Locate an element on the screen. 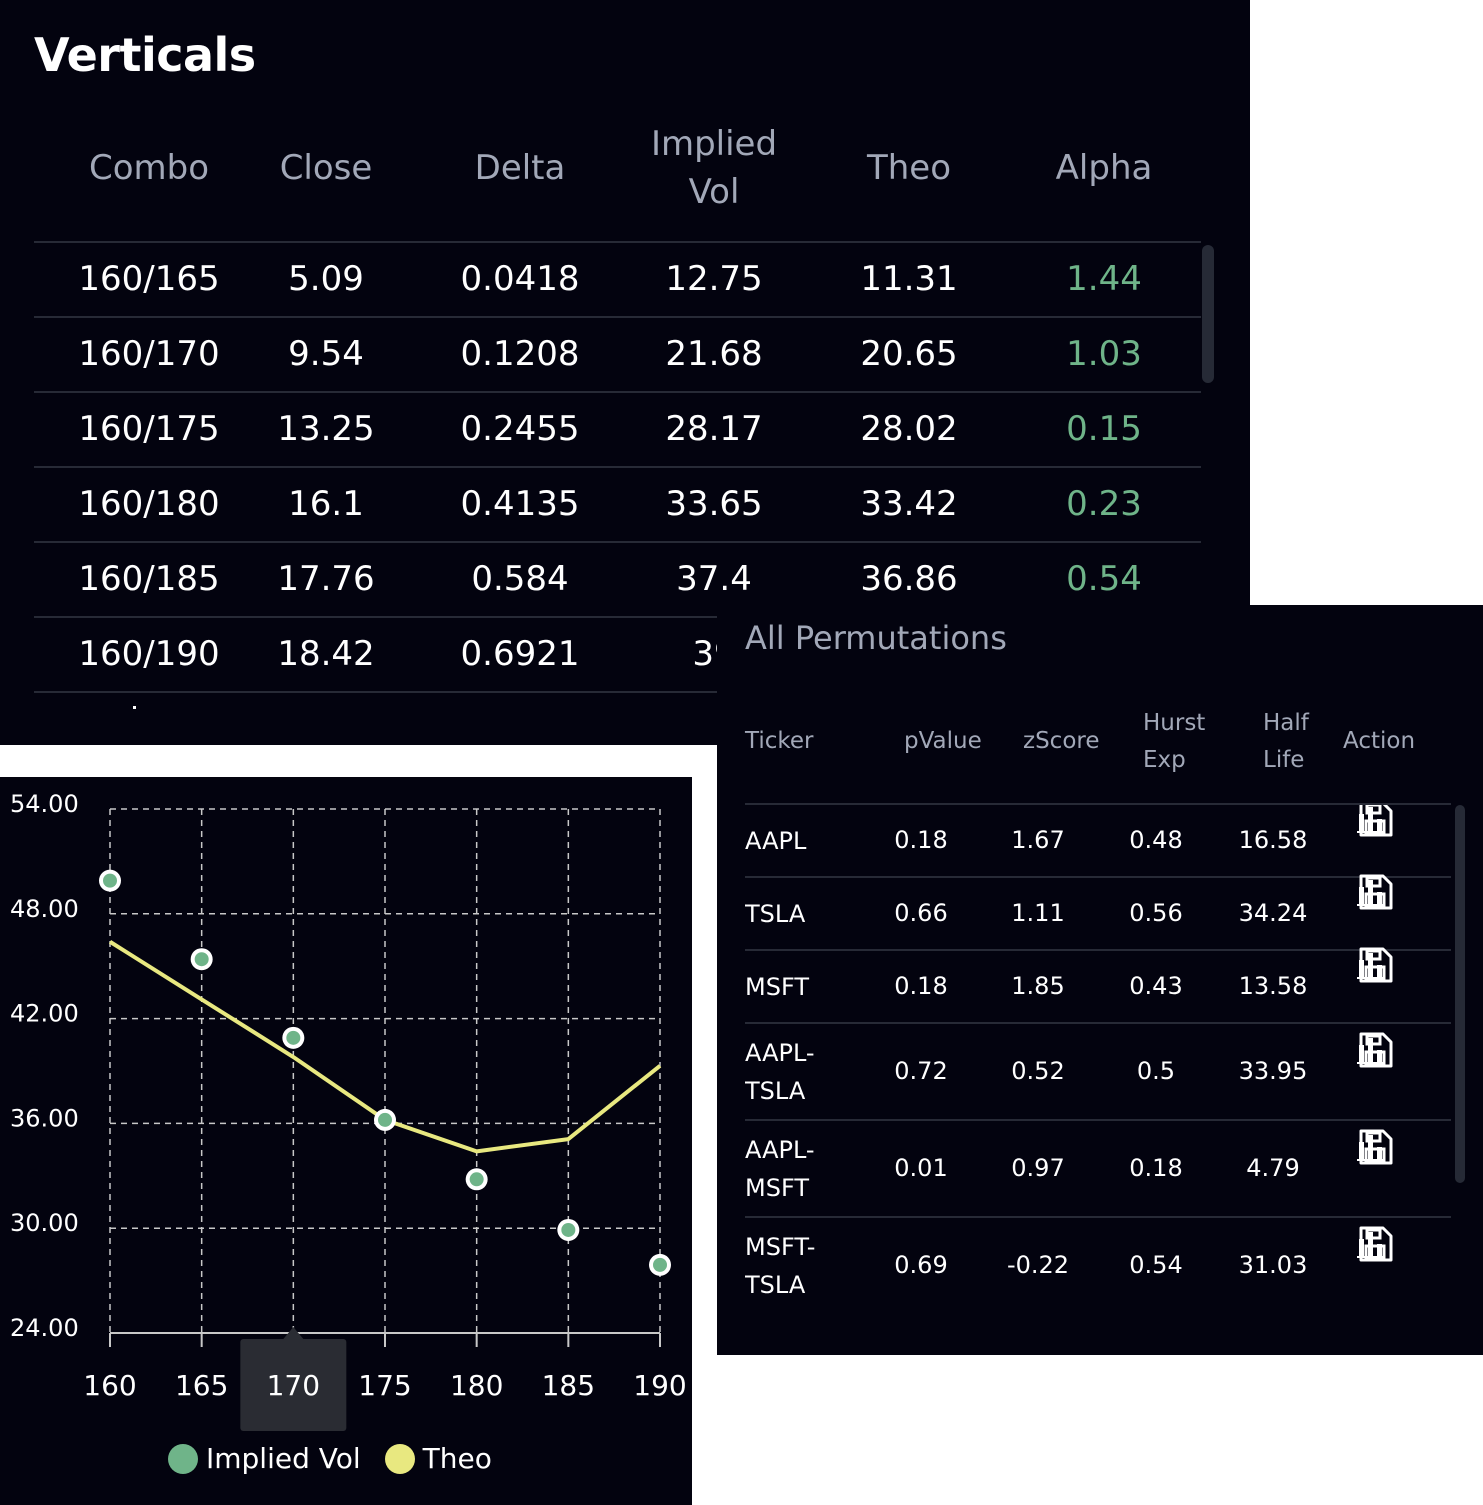  vcol-alpha-line1: Alpha is located at coordinates (1104, 168).